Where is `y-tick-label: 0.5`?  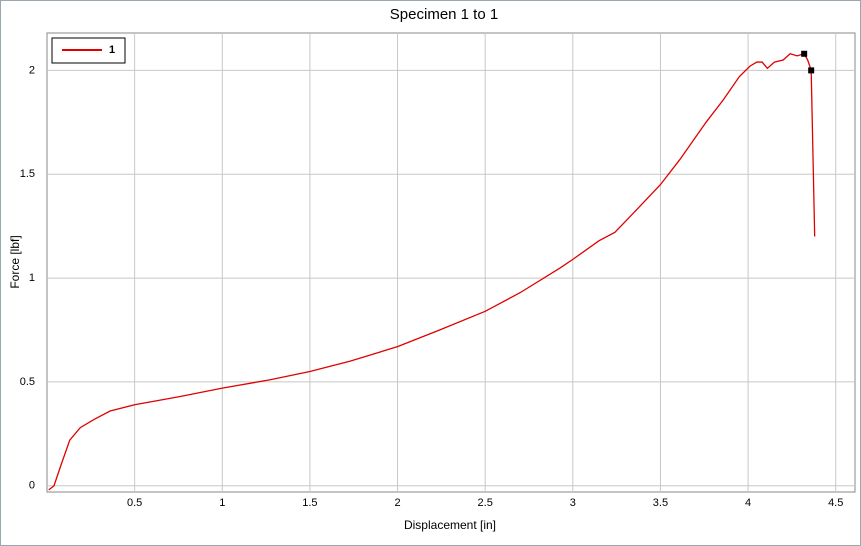 y-tick-label: 0.5 is located at coordinates (27, 382).